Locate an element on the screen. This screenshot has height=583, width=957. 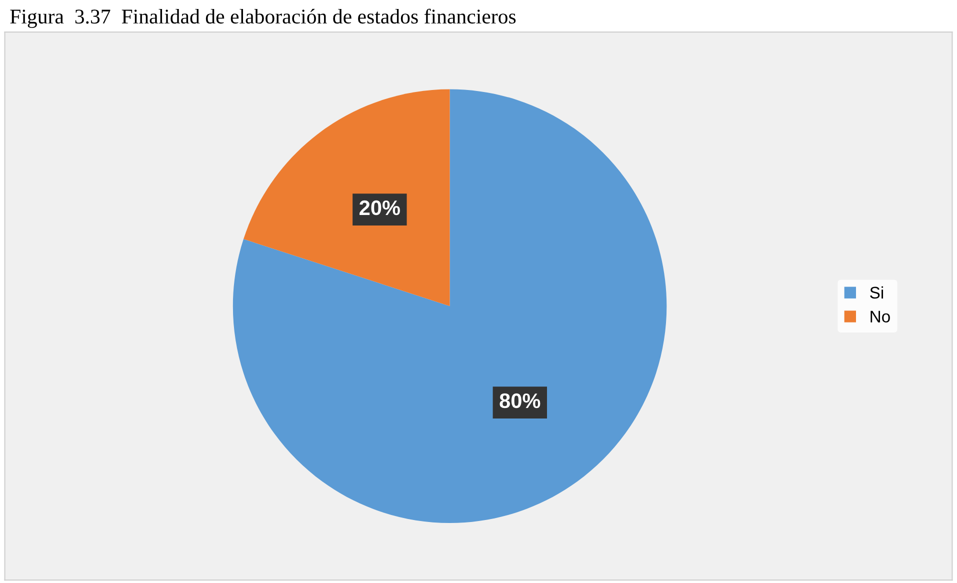
data-label: 80% is located at coordinates (520, 400).